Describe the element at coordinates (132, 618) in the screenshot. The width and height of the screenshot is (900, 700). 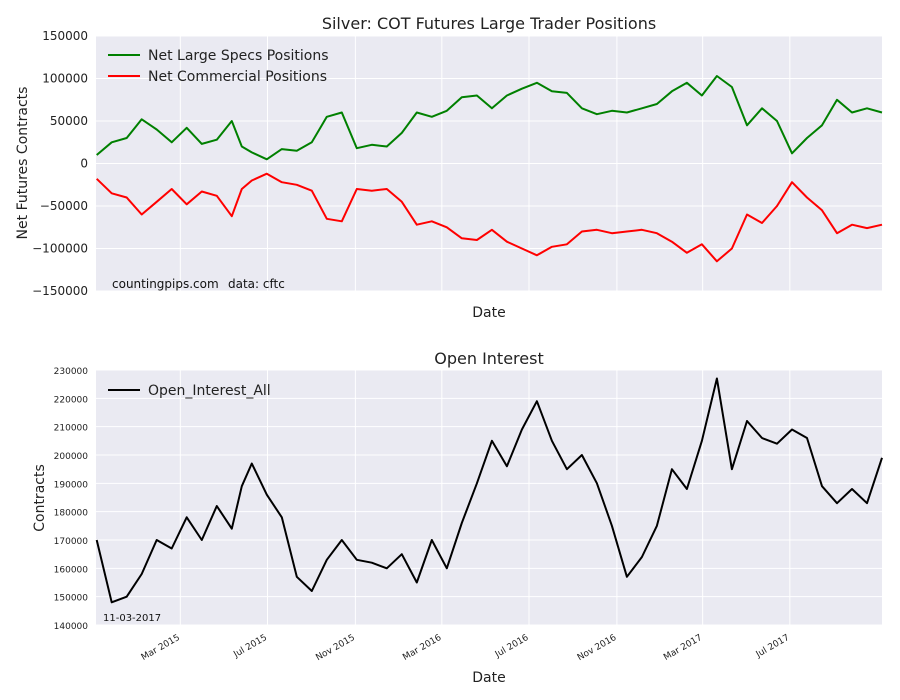
I see `date-annotation: 11-03-2017` at that location.